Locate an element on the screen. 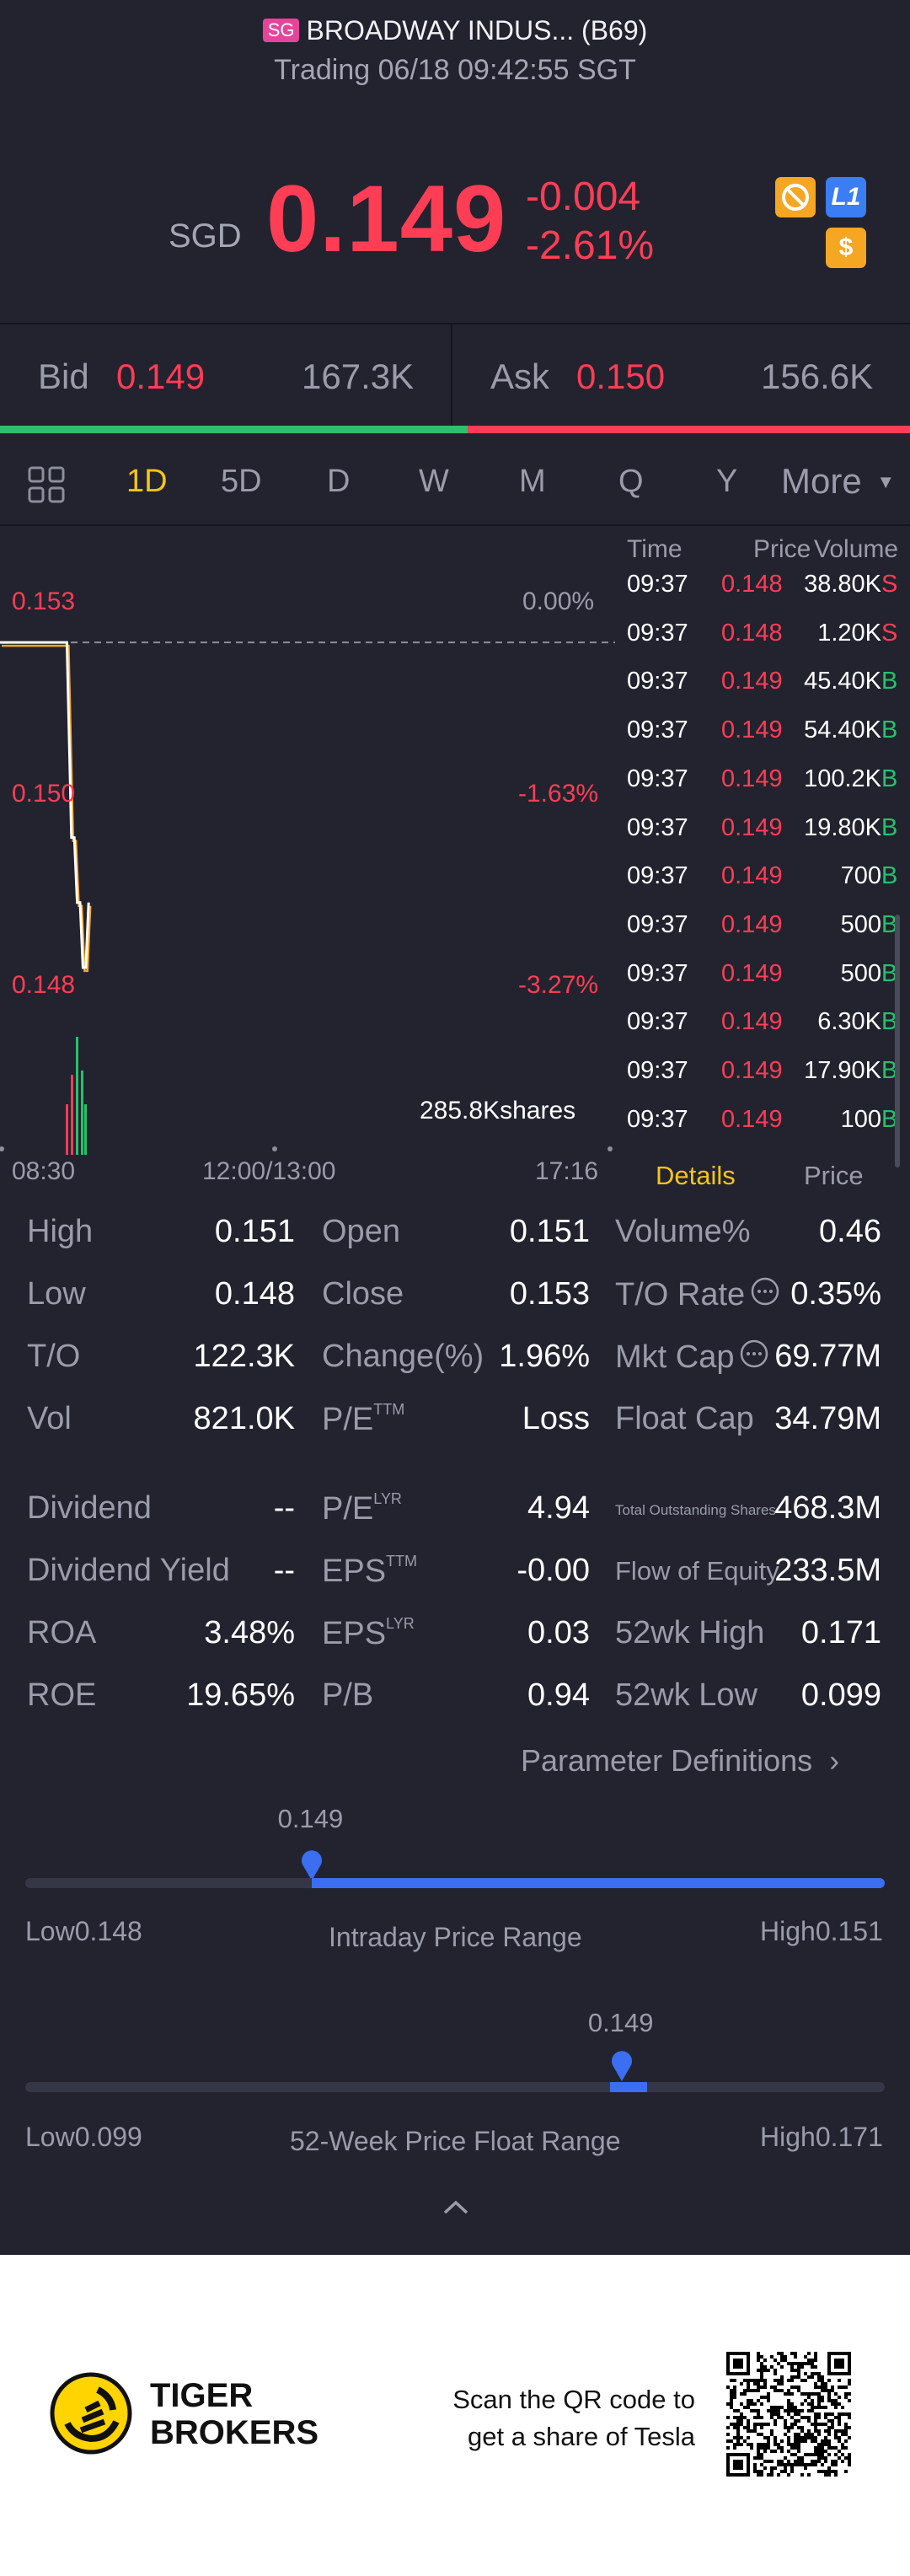 The width and height of the screenshot is (910, 2576). tab-1d: 1D is located at coordinates (147, 481).